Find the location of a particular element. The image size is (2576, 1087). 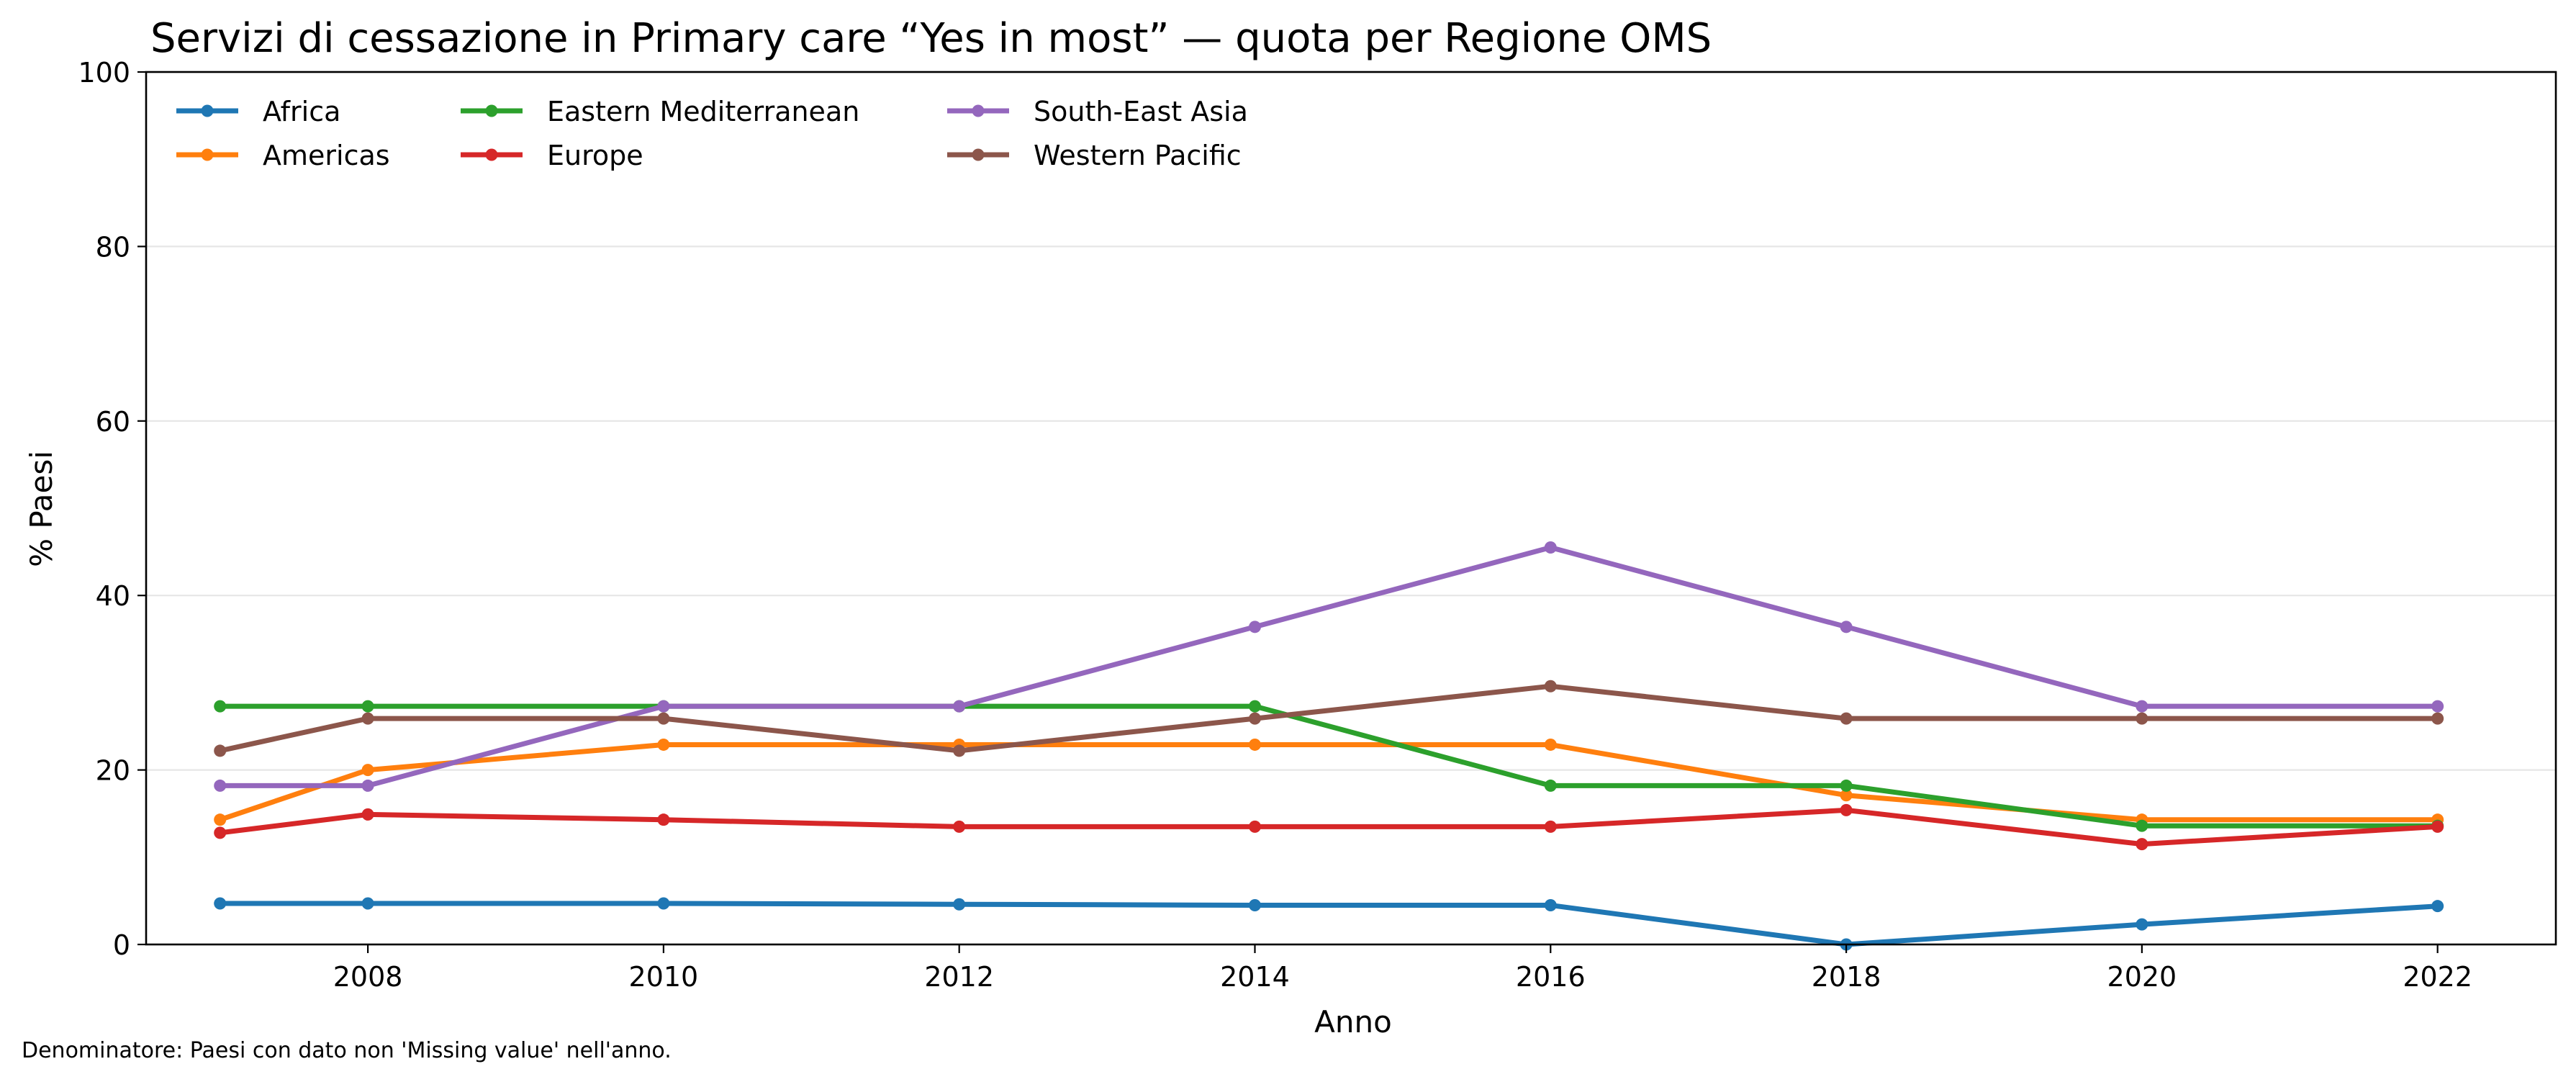

legend-label: Africa is located at coordinates (302, 111).